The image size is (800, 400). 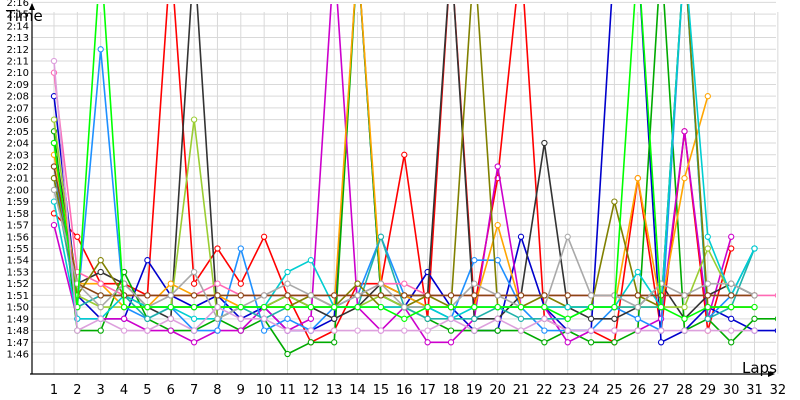 I want to click on y-tick-label: 1:54, so click(x=18, y=261).